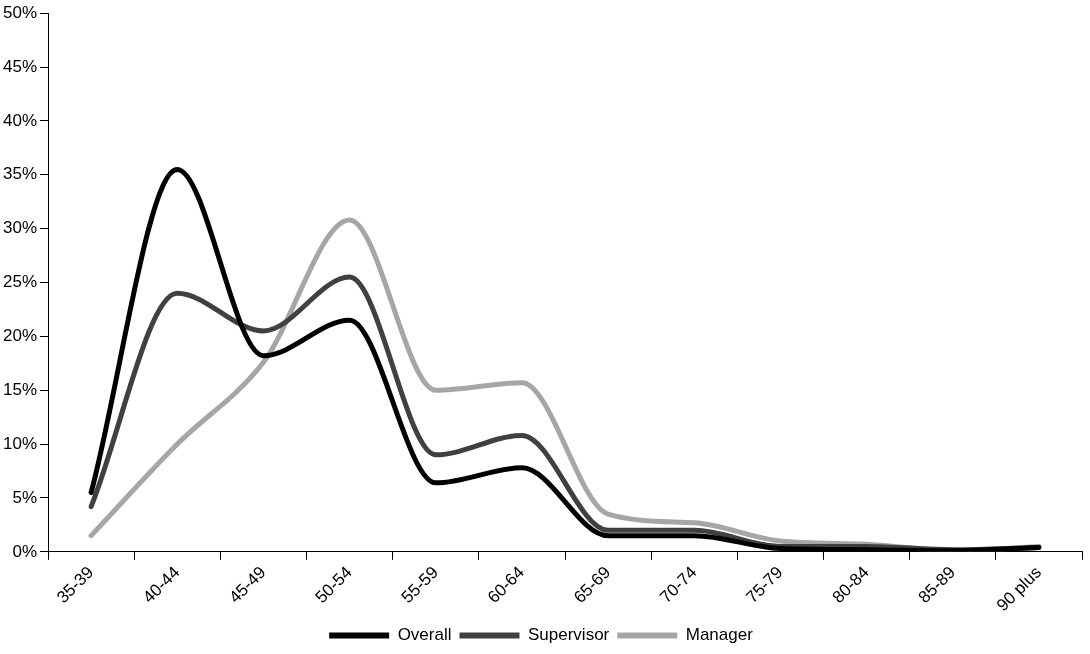  Describe the element at coordinates (25, 497) in the screenshot. I see `y-tick-label: 5%` at that location.